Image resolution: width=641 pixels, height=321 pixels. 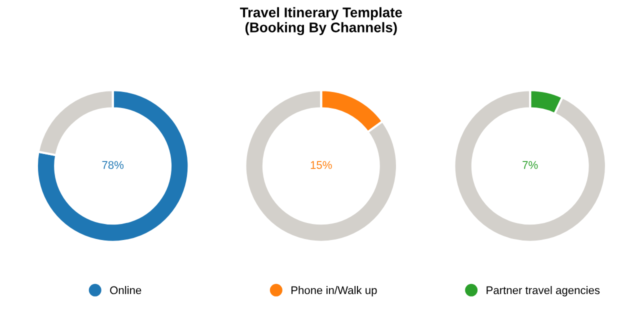 I want to click on data-label: 15%, so click(x=321, y=165).